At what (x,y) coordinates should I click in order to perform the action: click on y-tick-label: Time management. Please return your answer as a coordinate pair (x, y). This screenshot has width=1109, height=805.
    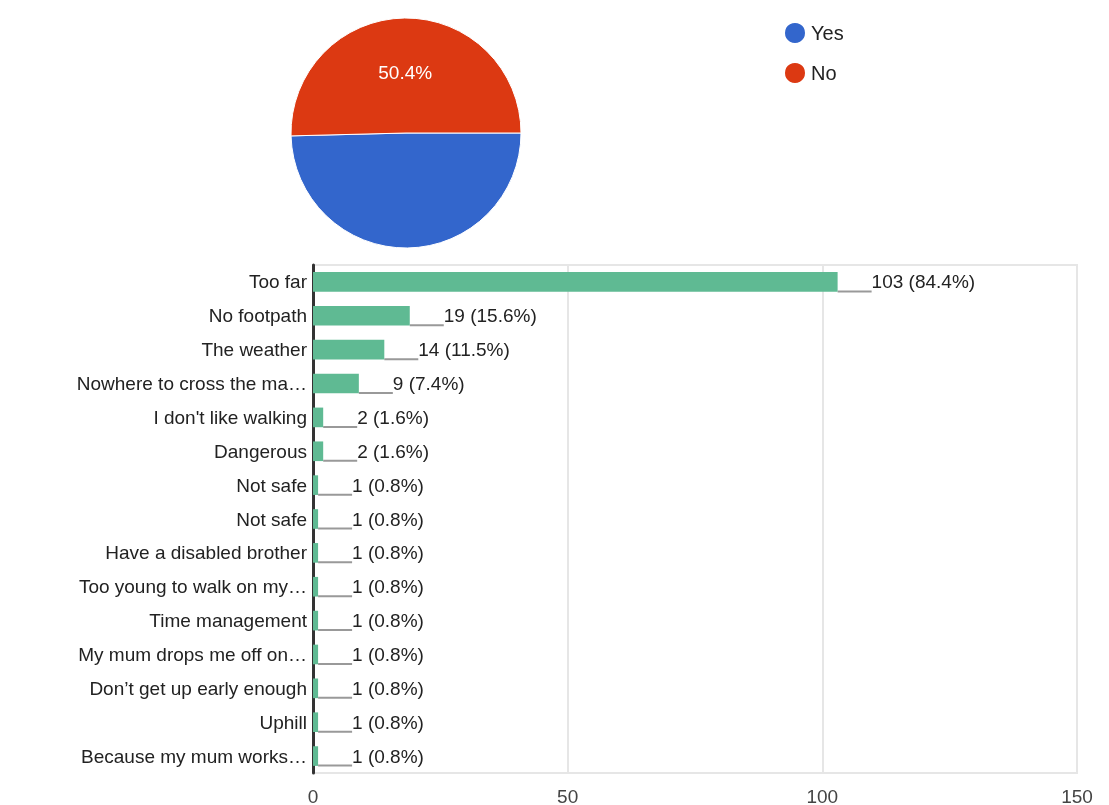
    Looking at the image, I should click on (228, 621).